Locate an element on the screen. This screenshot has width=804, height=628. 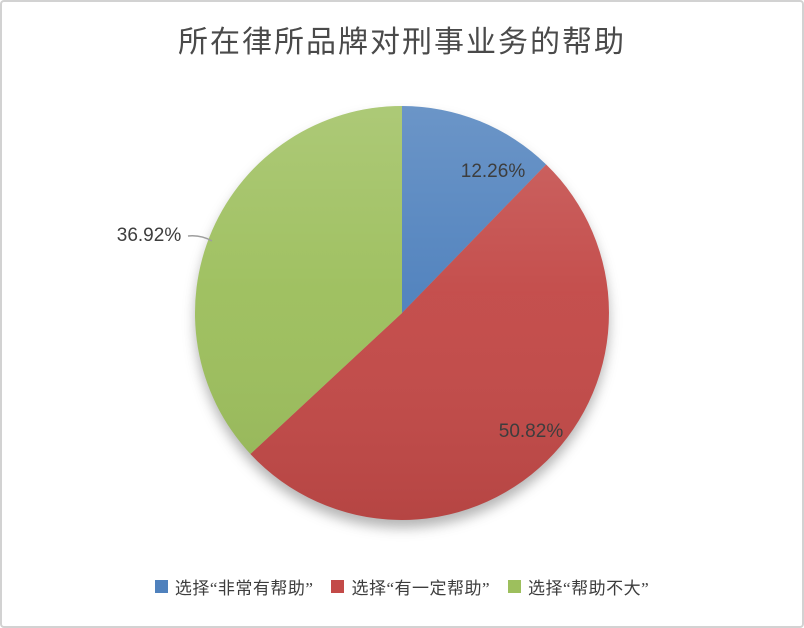
legend-item-very-helpful: 选择“非常有帮助” is located at coordinates (234, 586).